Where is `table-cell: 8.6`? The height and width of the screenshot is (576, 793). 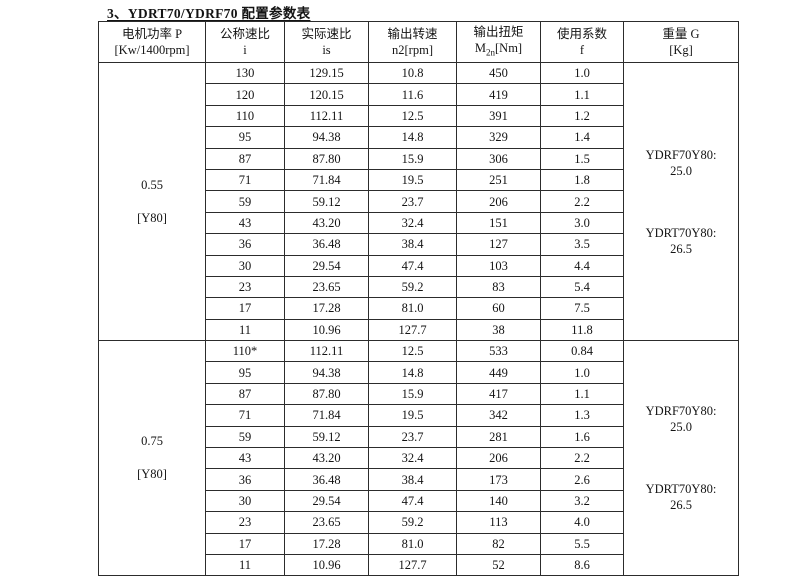
table-cell: 8.6 is located at coordinates (582, 564).